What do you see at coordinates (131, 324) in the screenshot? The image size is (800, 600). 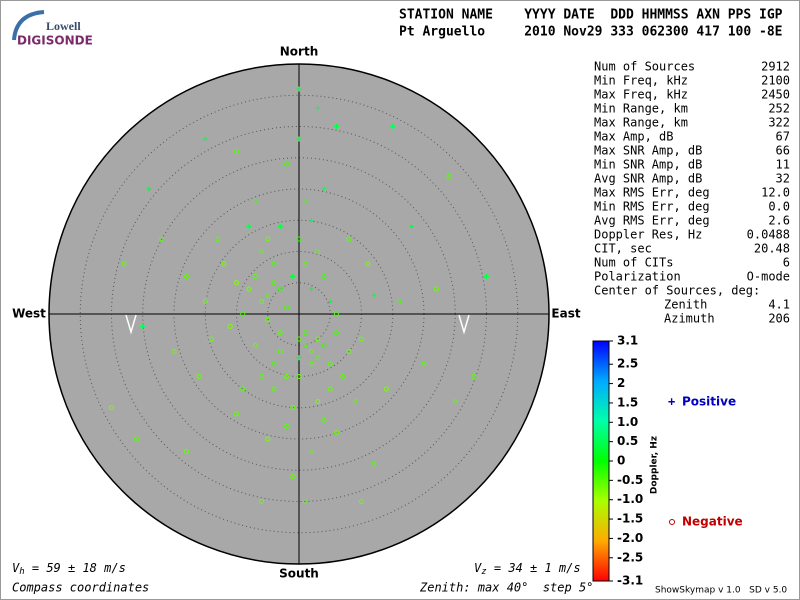 I see `v-mark` at bounding box center [131, 324].